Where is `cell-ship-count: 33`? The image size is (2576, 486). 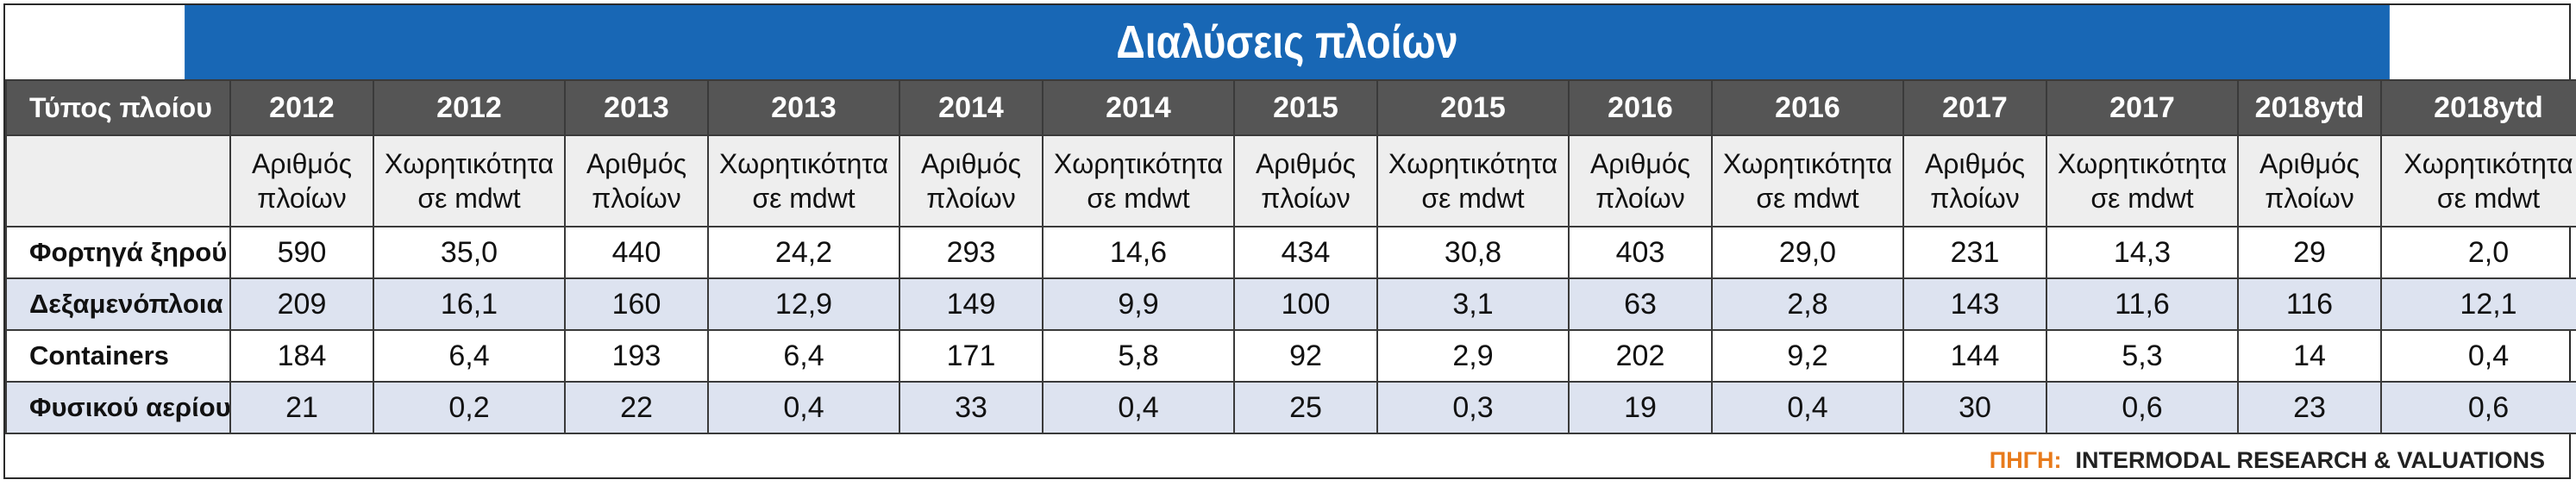
cell-ship-count: 33 is located at coordinates (971, 407).